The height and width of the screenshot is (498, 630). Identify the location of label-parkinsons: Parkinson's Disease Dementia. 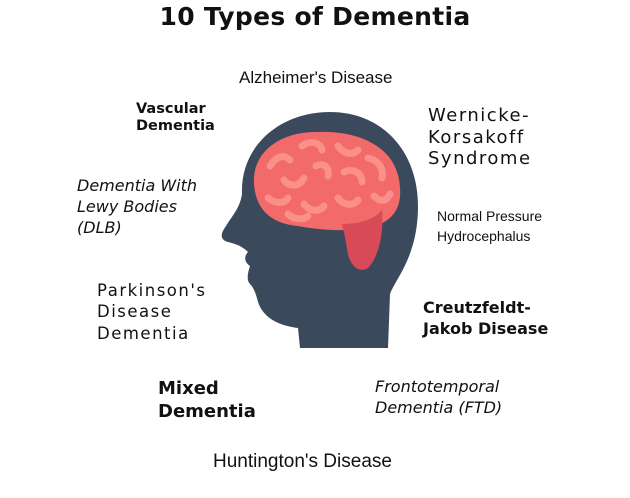
(152, 312).